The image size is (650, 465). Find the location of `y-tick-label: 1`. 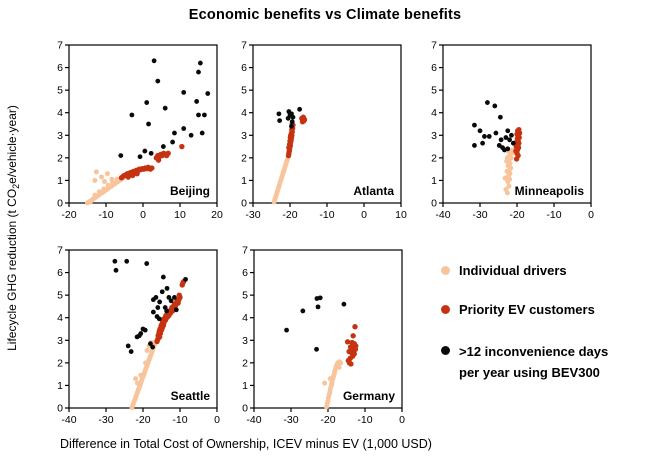

y-tick-label: 1 is located at coordinates (434, 181).